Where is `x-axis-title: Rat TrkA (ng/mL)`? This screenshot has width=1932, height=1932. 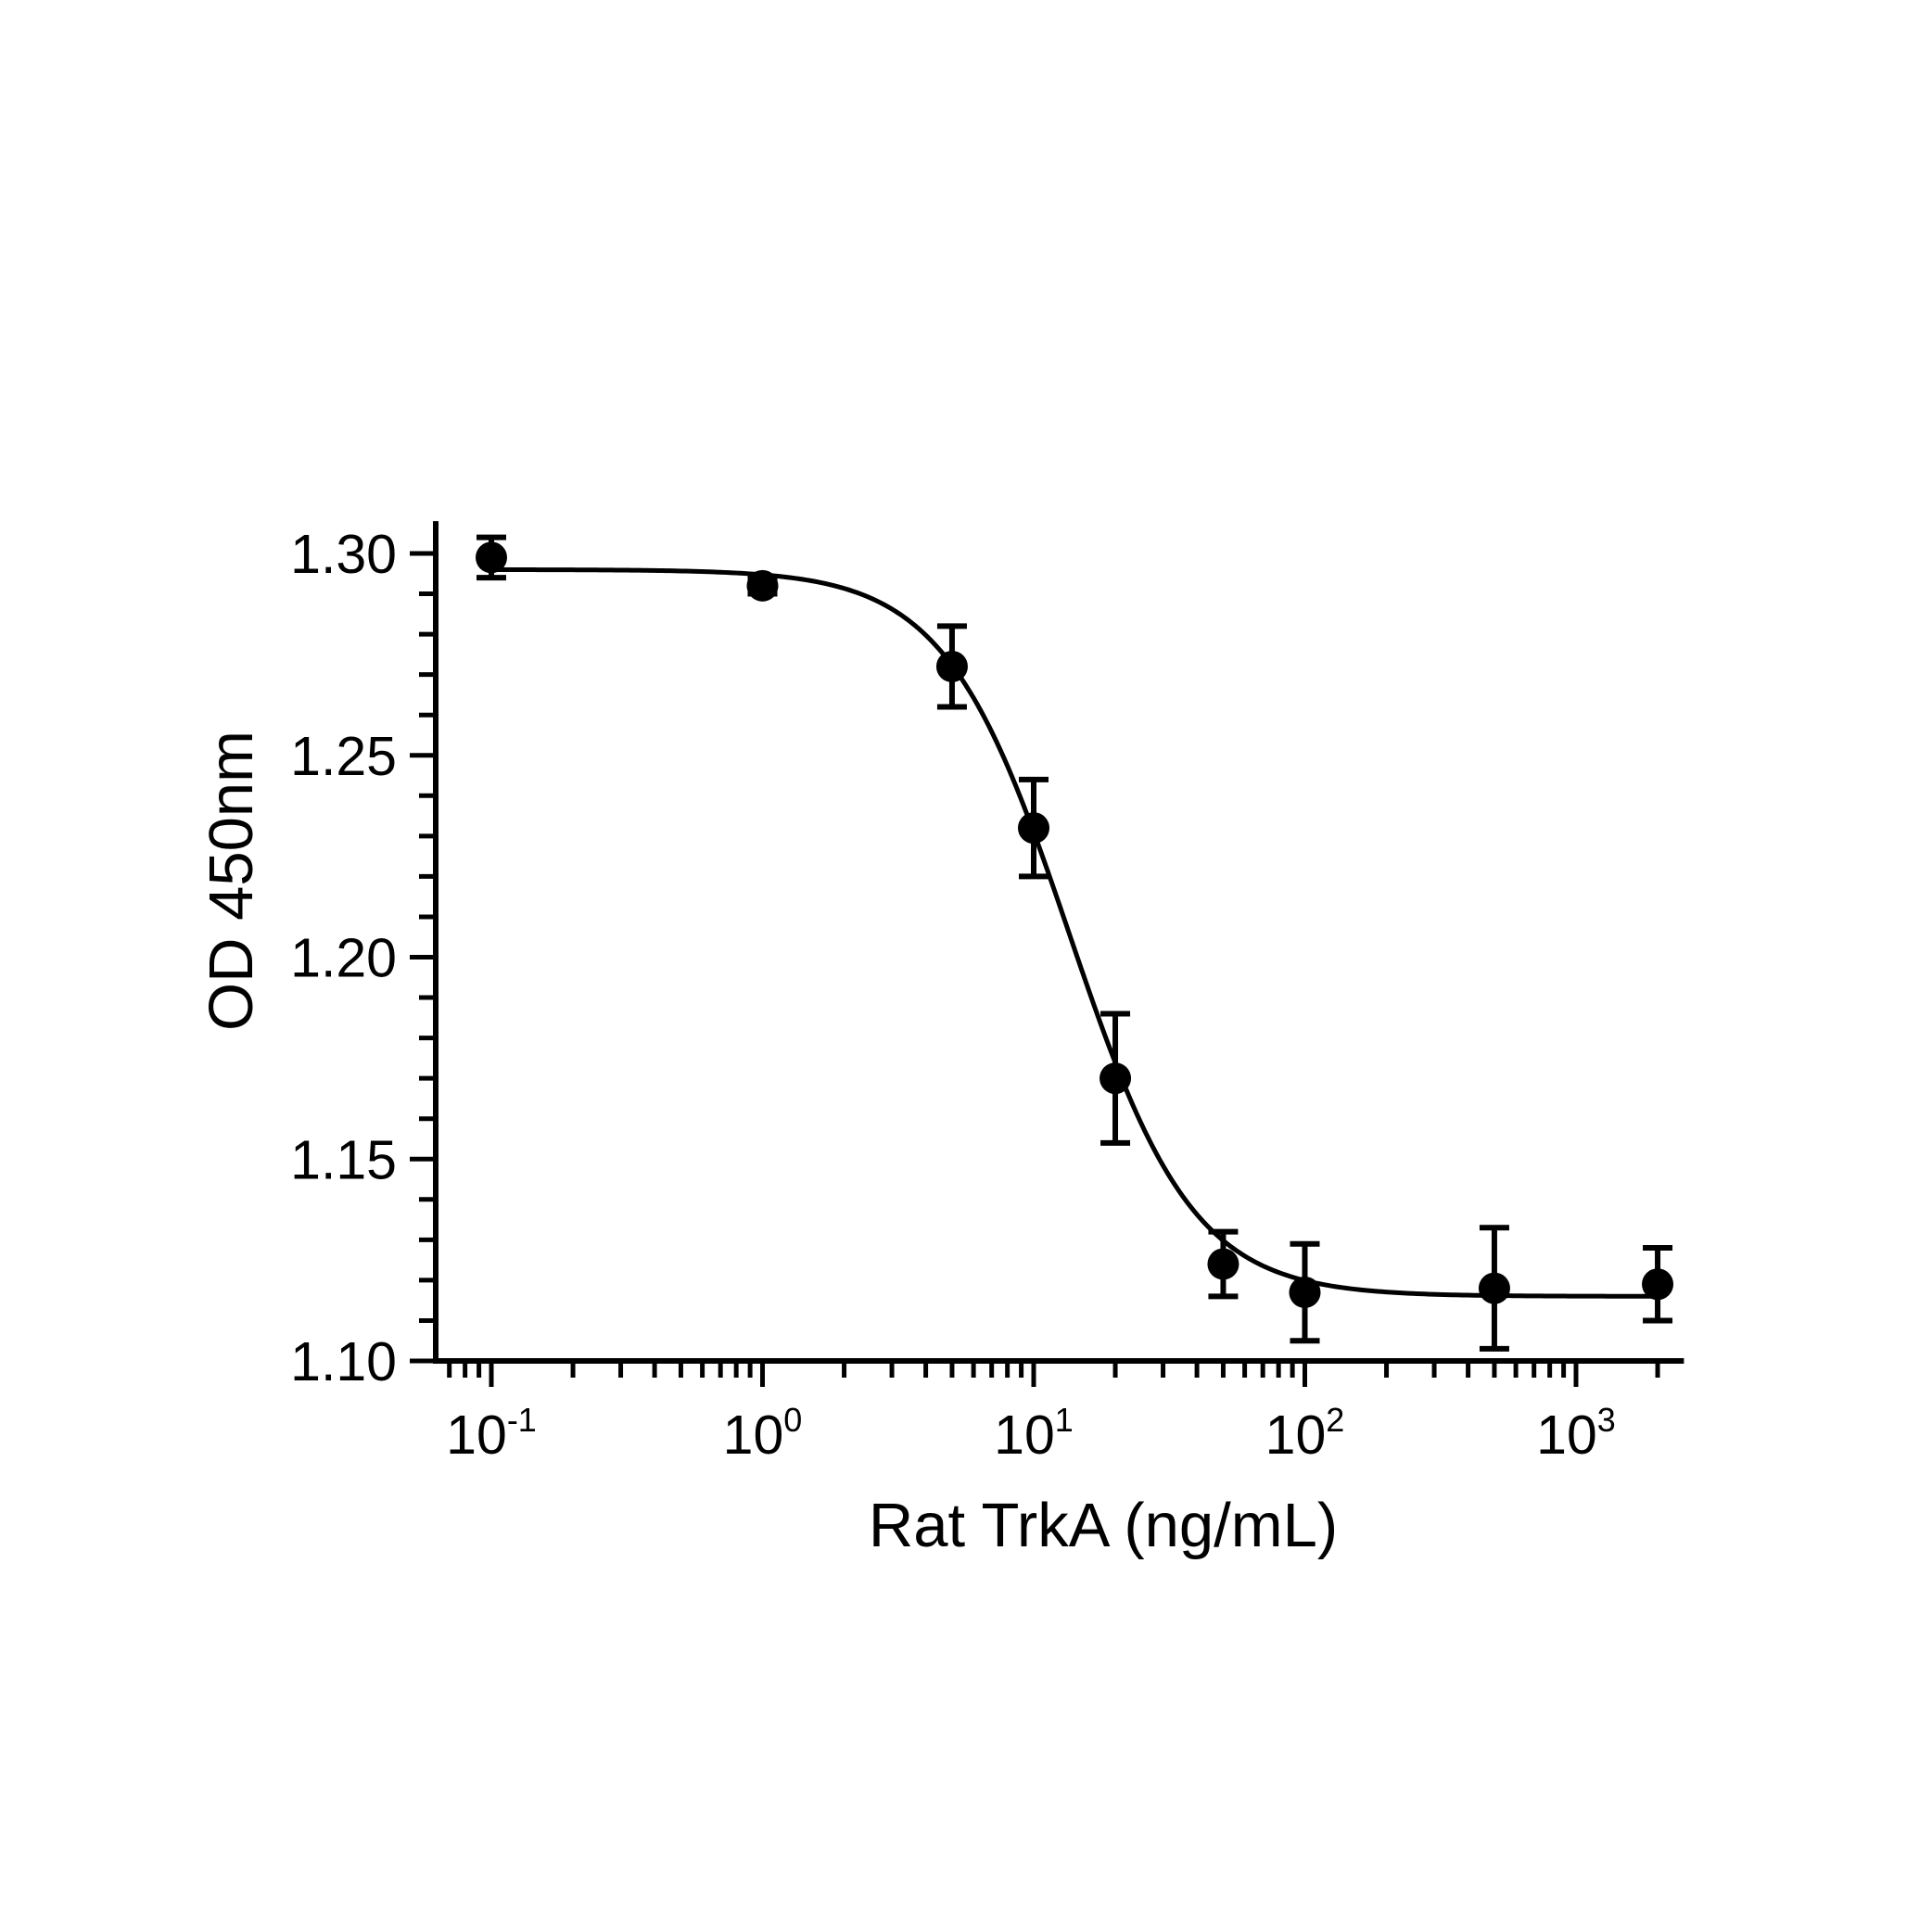 x-axis-title: Rat TrkA (ng/mL) is located at coordinates (1103, 1525).